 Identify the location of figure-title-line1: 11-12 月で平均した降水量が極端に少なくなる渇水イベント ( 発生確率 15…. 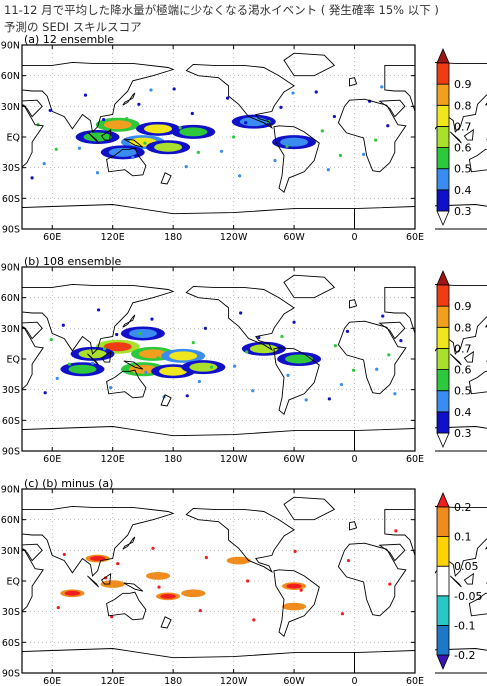
(221, 10).